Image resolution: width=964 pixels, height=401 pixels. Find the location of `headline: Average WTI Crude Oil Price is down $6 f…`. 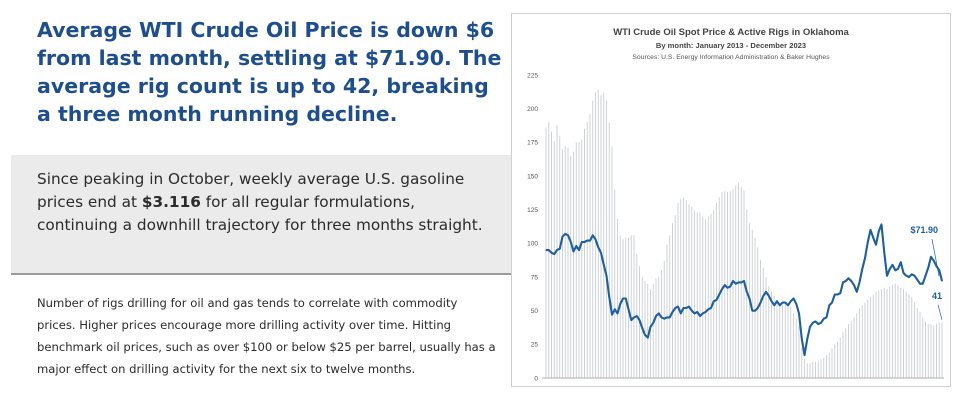

headline: Average WTI Crude Oil Price is down $6 f… is located at coordinates (269, 72).